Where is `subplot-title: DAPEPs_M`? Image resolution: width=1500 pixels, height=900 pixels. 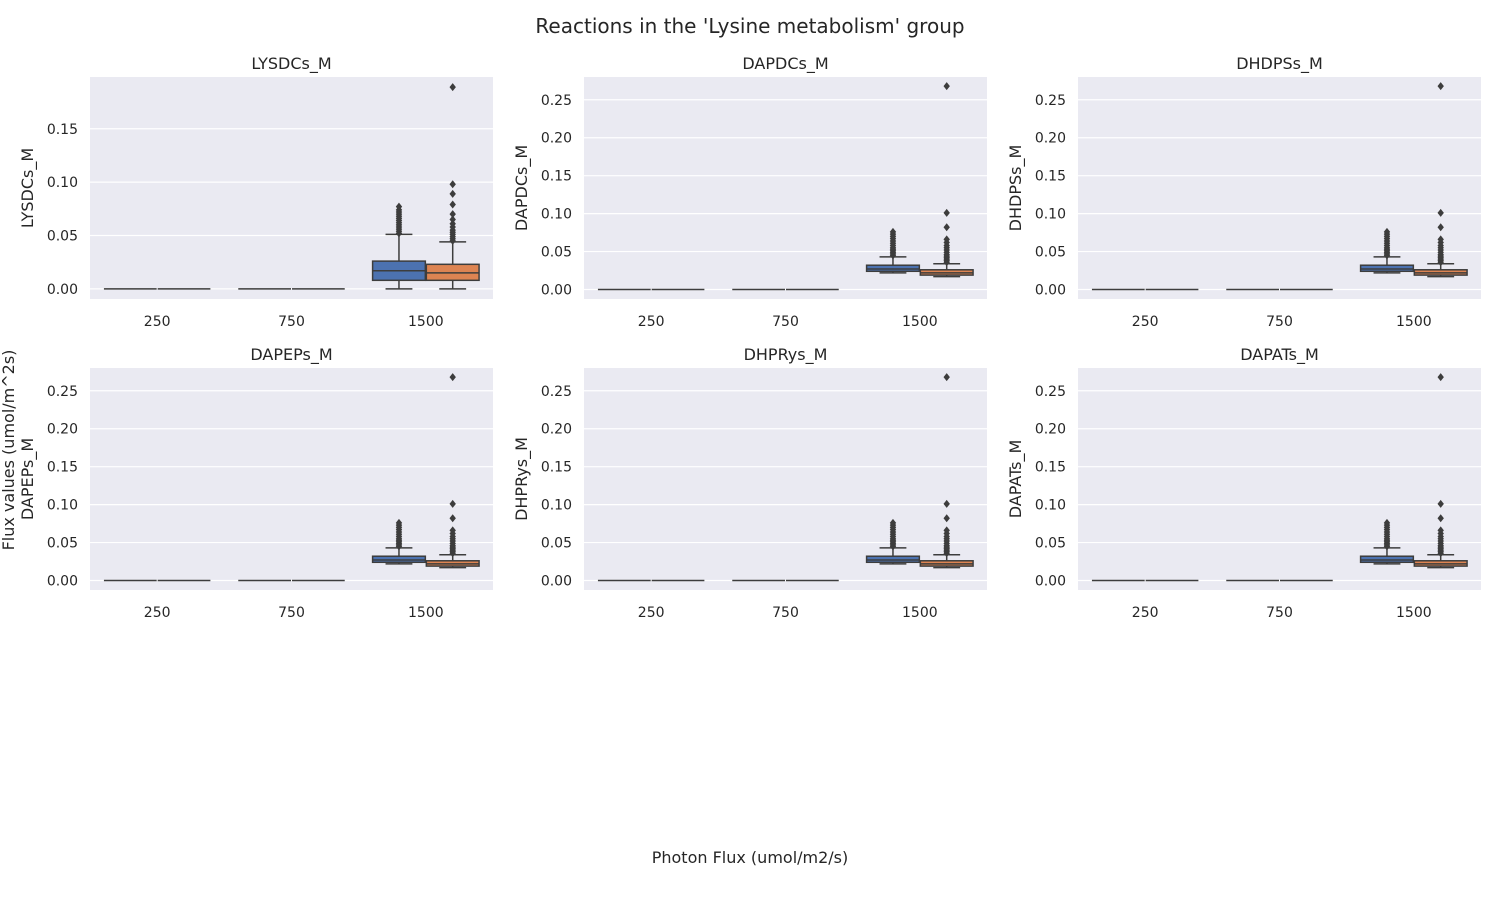 subplot-title: DAPEPs_M is located at coordinates (291, 355).